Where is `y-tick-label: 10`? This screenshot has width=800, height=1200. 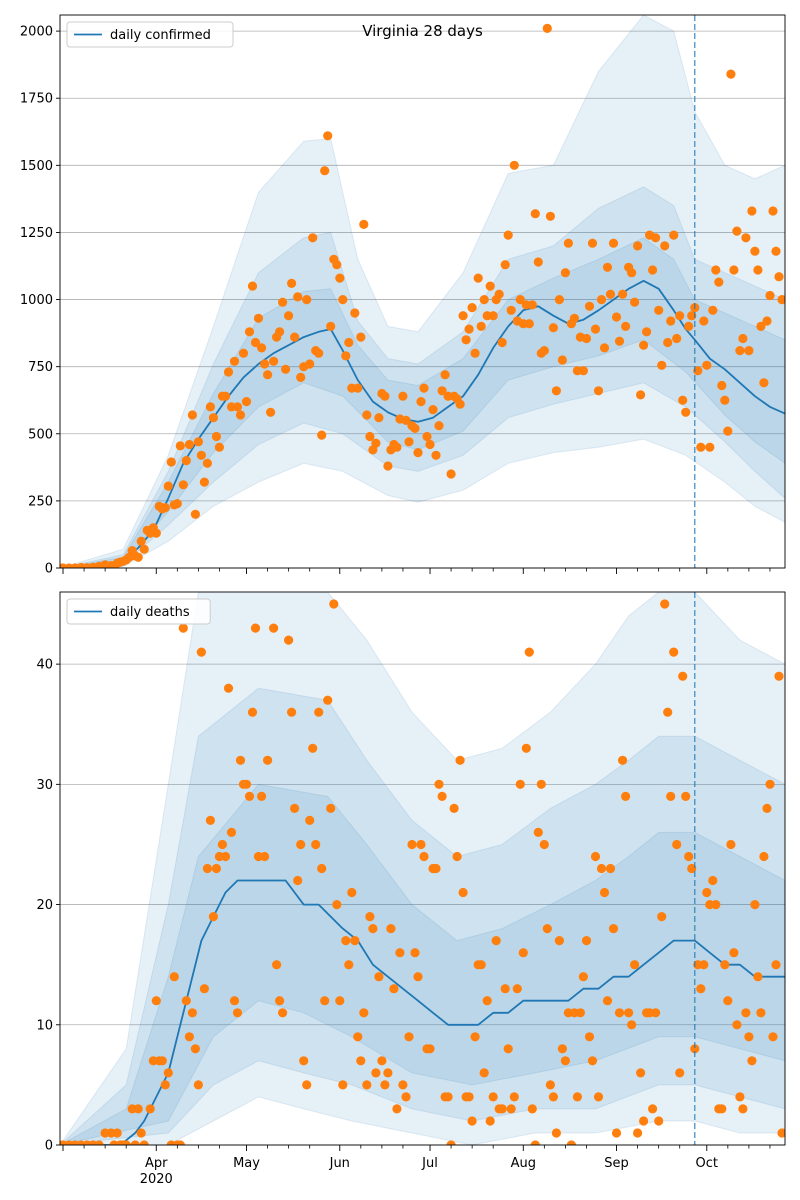 y-tick-label: 10 is located at coordinates (44, 1025).